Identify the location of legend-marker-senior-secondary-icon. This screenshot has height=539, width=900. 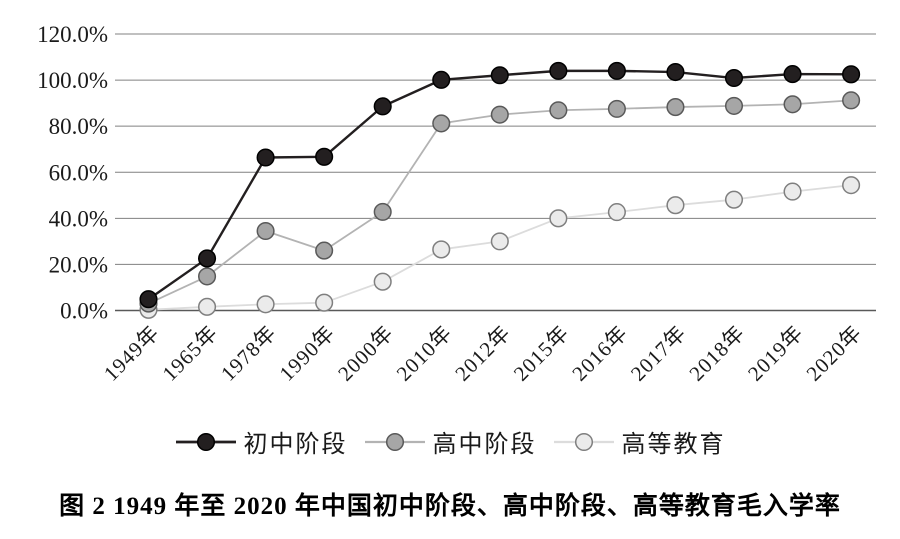
(394, 441).